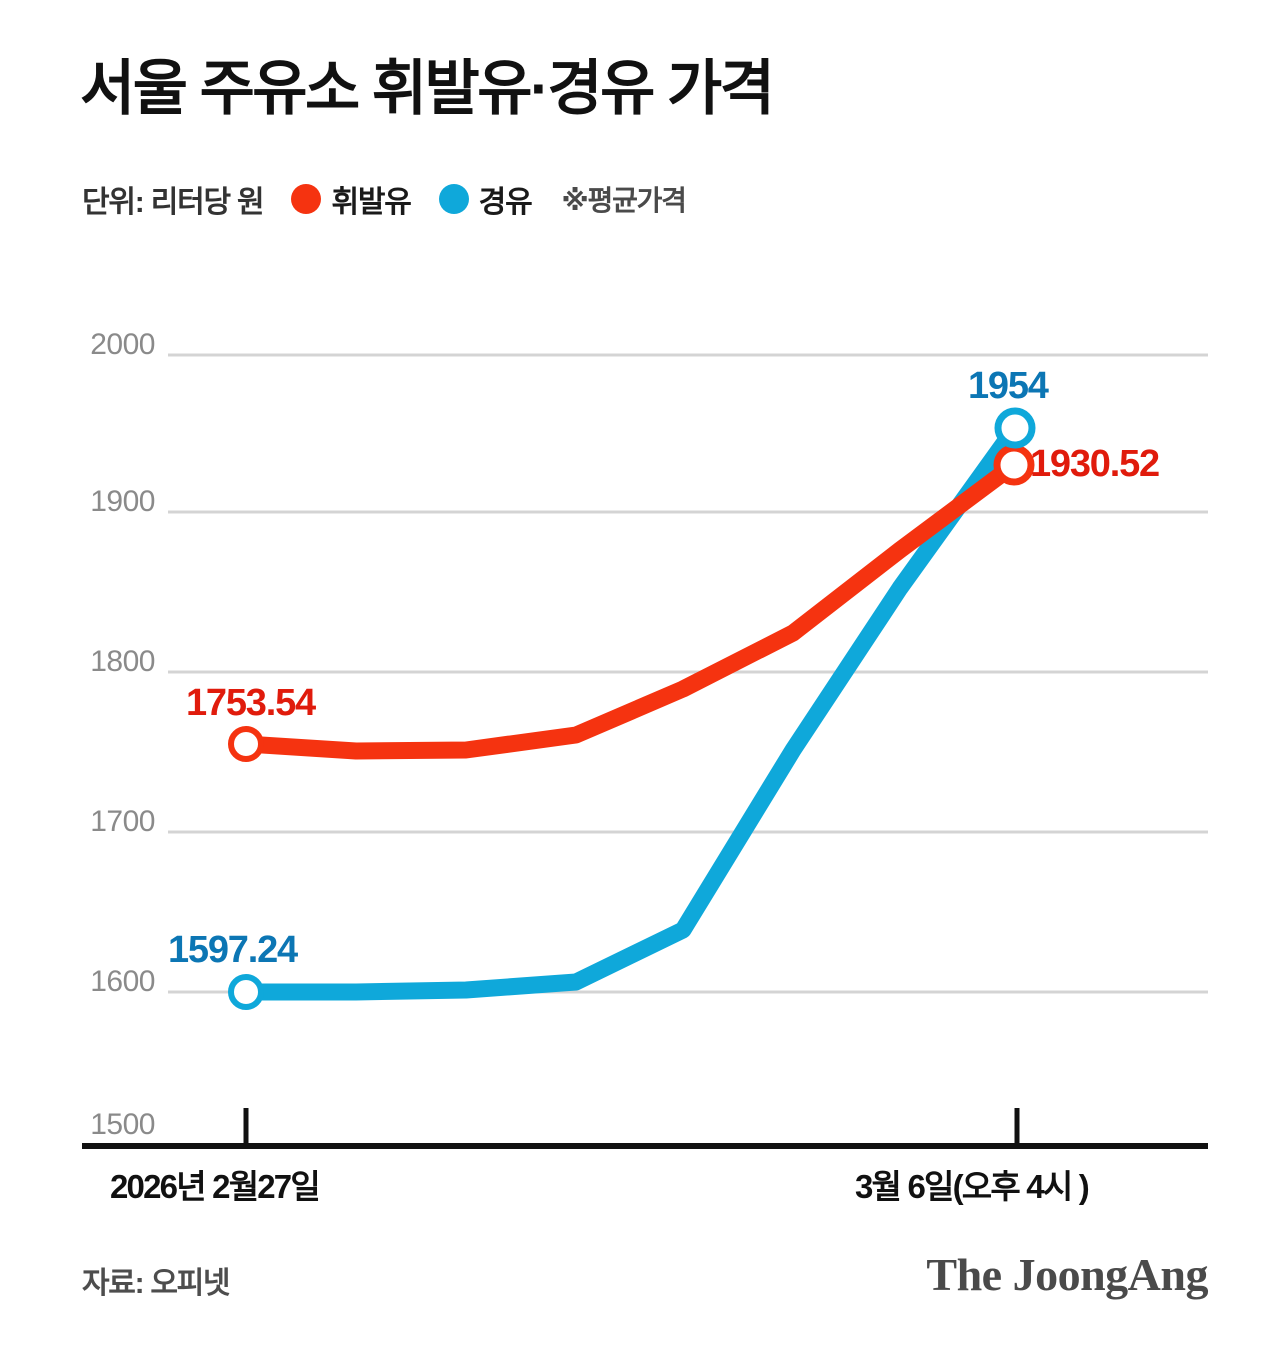 This screenshot has width=1280, height=1352. What do you see at coordinates (156, 1283) in the screenshot?
I see `source-note: 자료: 오피넷` at bounding box center [156, 1283].